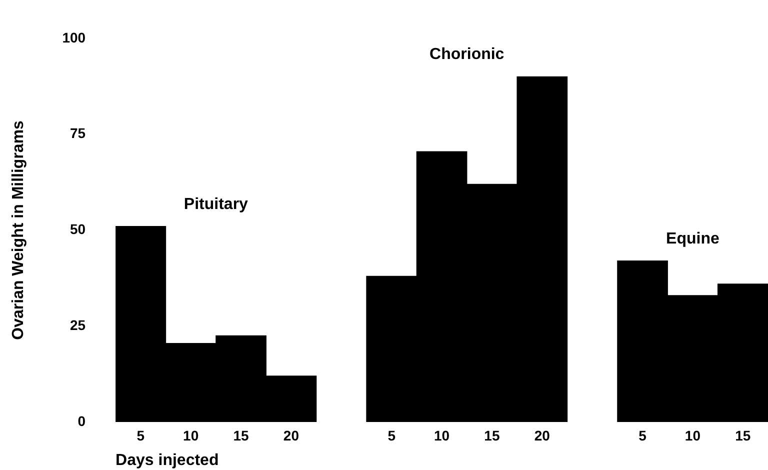  Describe the element at coordinates (167, 460) in the screenshot. I see `x-axis-title: Days injected` at that location.